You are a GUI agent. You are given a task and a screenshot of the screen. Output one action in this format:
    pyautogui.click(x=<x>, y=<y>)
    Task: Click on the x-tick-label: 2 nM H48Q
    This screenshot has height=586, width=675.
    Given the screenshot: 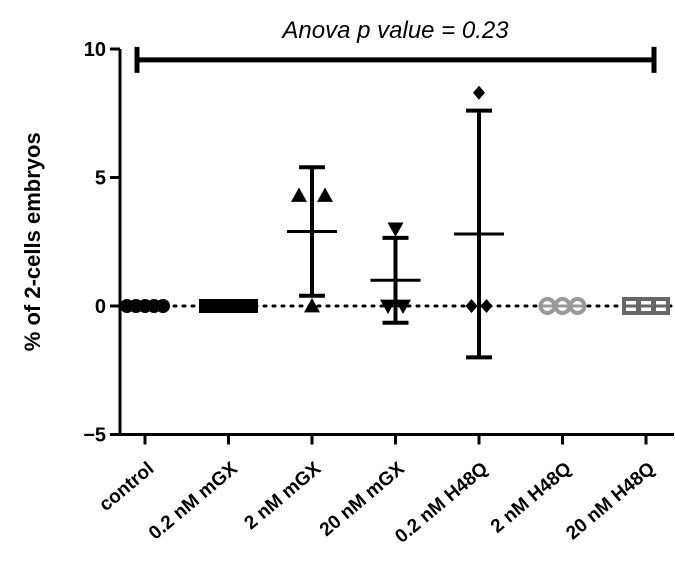 What is the action you would take?
    pyautogui.click(x=531, y=497)
    